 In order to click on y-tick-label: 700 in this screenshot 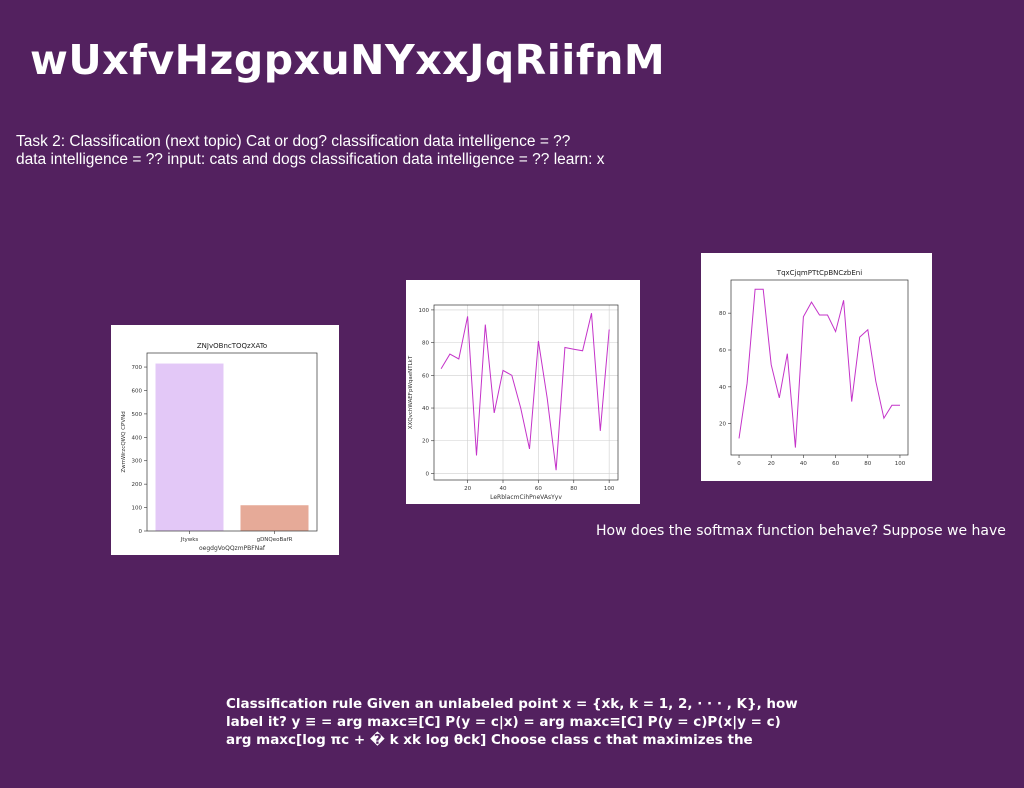, I will do `click(137, 368)`.